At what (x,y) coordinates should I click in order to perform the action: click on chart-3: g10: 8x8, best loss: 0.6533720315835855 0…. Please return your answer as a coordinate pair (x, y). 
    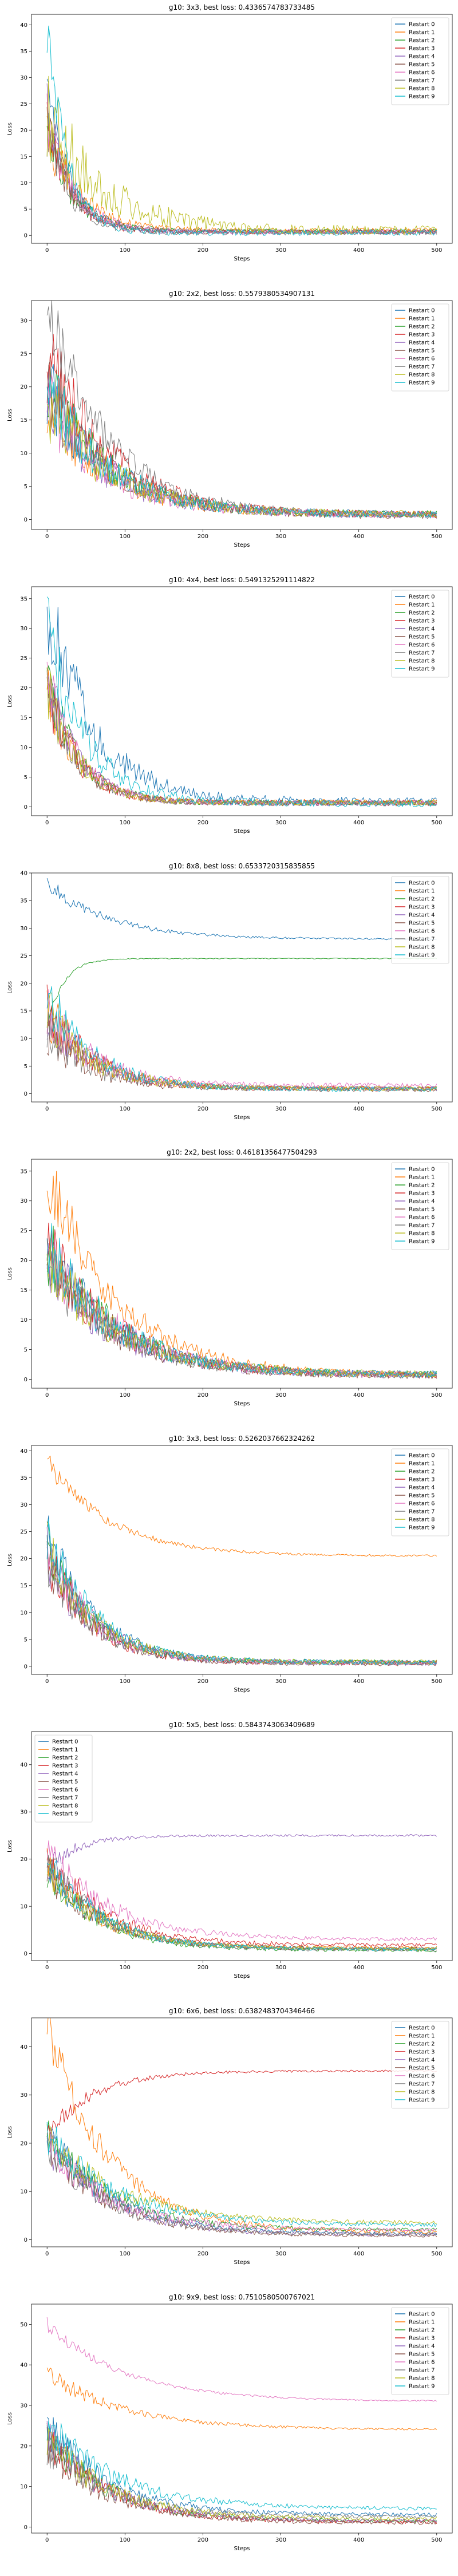
    Looking at the image, I should click on (230, 991).